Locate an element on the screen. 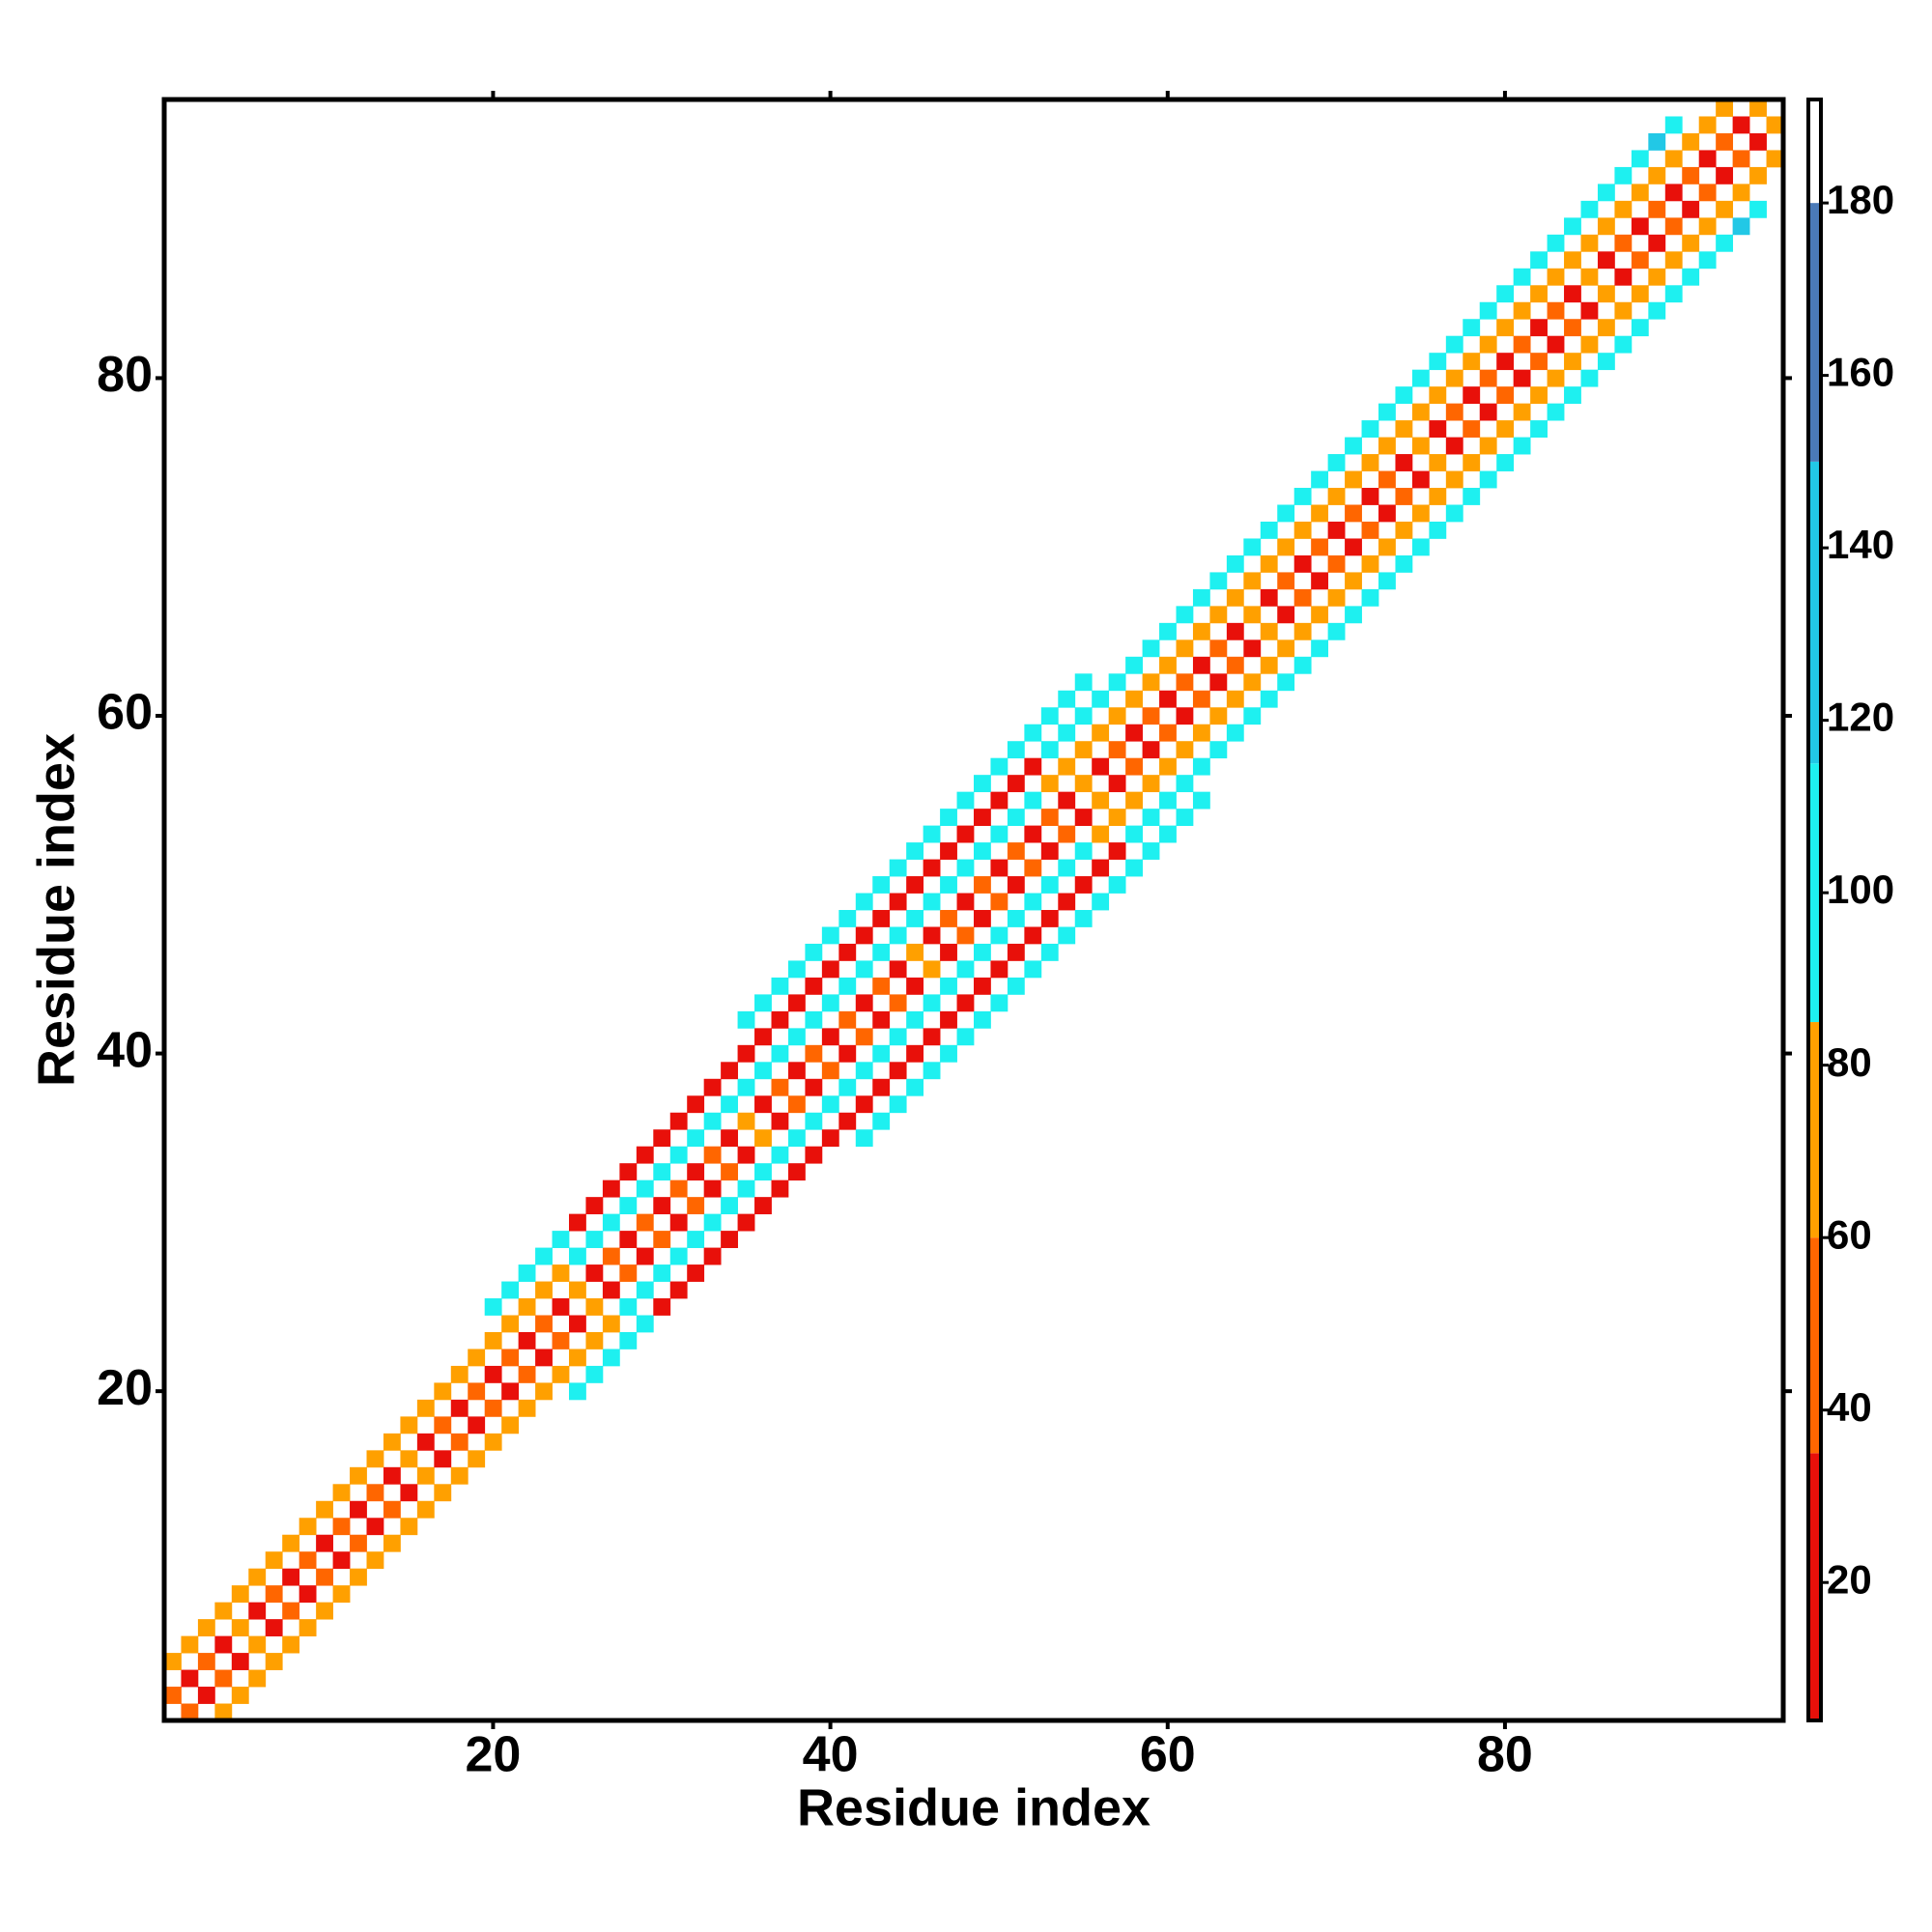 The image size is (1932, 1932). colorbar-tick-label: 60 is located at coordinates (1849, 1234).